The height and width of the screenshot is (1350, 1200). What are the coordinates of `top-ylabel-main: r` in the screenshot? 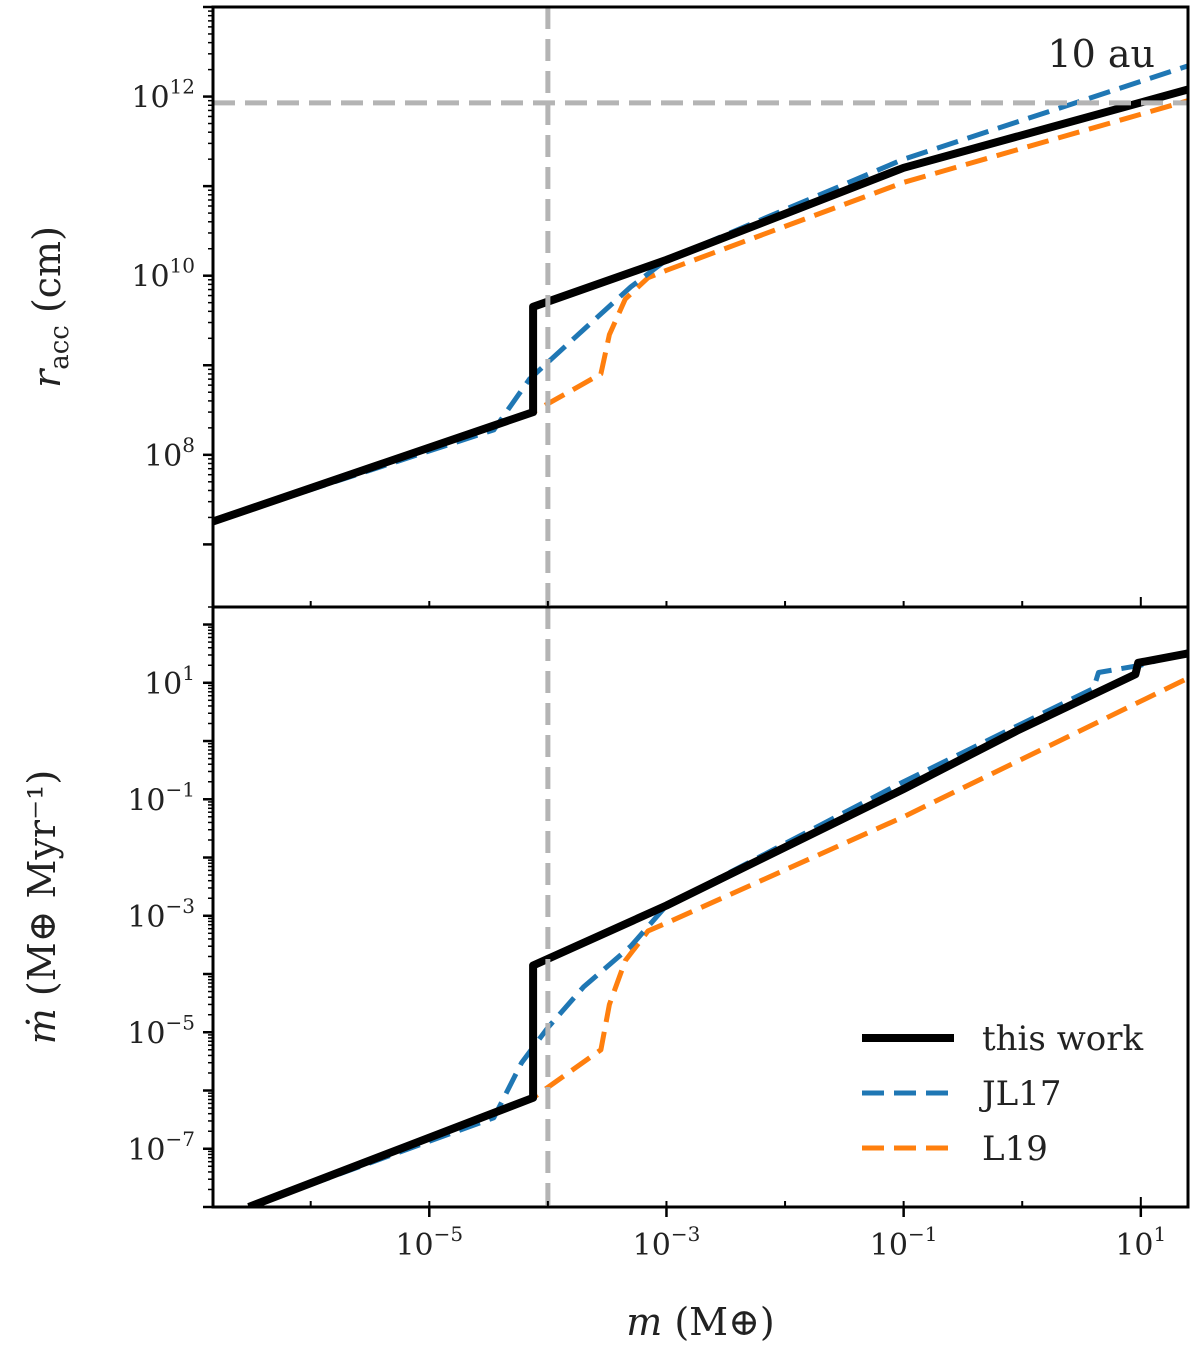 It's located at (47, 377).